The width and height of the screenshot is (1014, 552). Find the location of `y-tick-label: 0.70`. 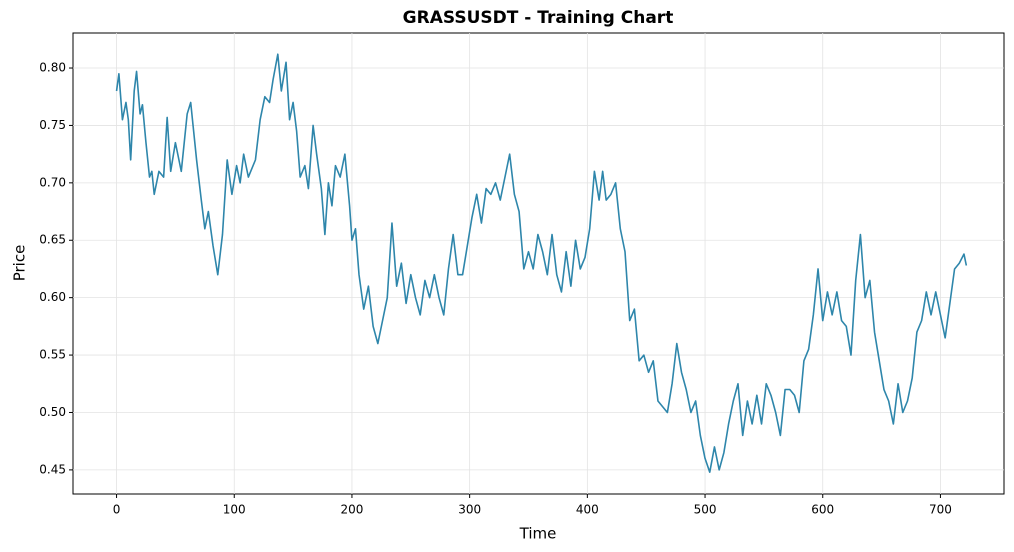

y-tick-label: 0.70 is located at coordinates (52, 182).